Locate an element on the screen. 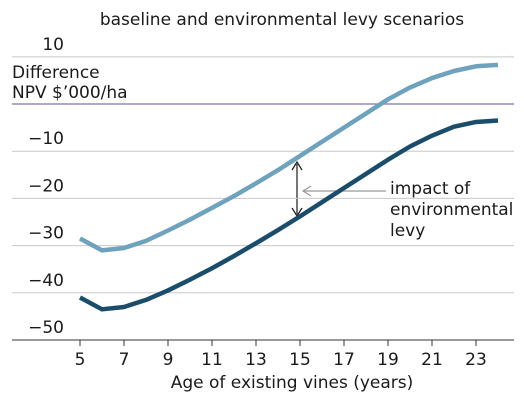 This screenshot has width=524, height=400. annotation-arrows is located at coordinates (338, 189).